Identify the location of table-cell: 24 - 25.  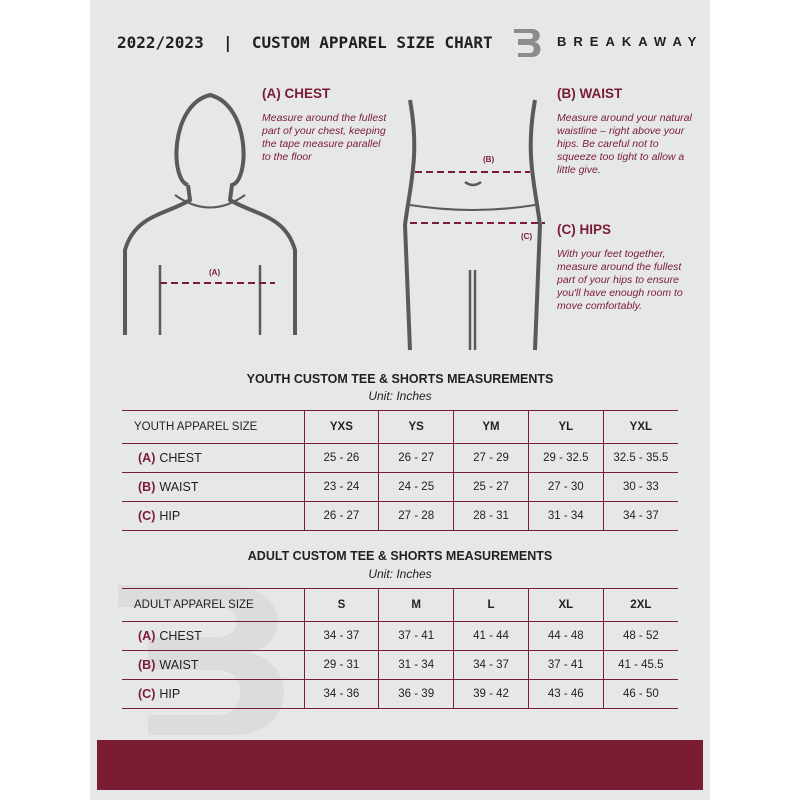
(416, 487).